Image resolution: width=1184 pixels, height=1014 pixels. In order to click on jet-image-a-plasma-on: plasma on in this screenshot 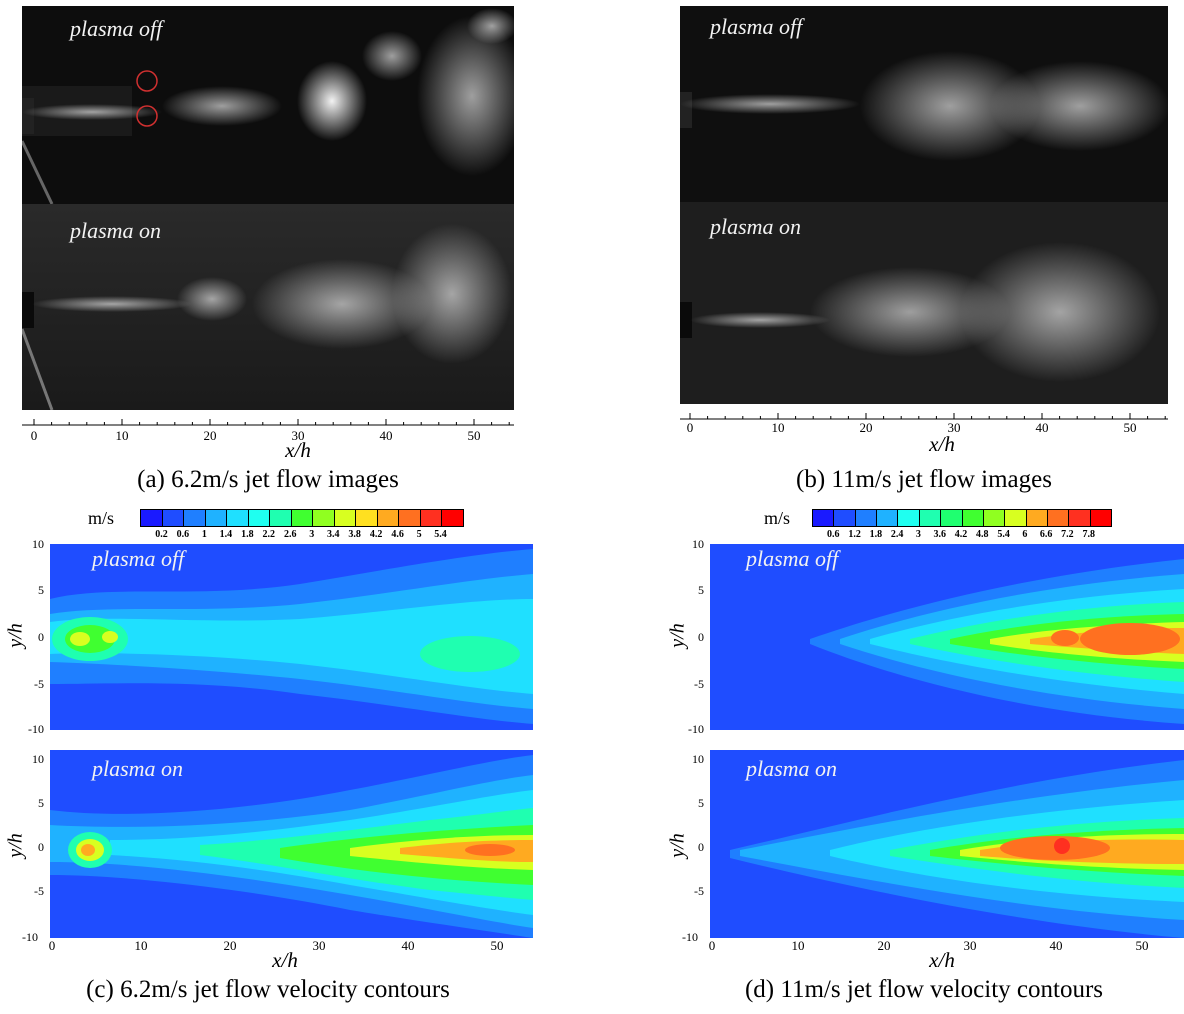, I will do `click(268, 307)`.